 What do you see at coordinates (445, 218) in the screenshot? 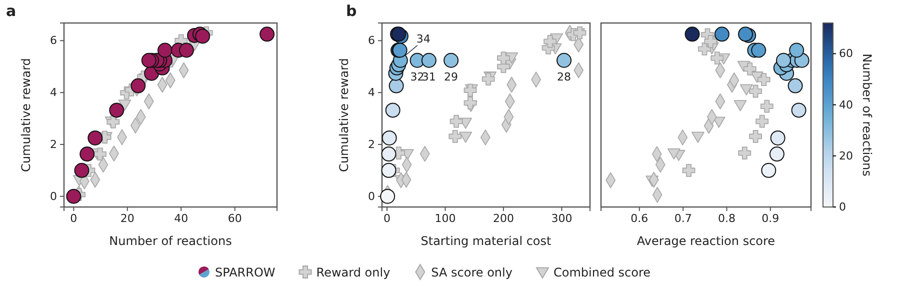
I see `x-tick-label: 100` at bounding box center [445, 218].